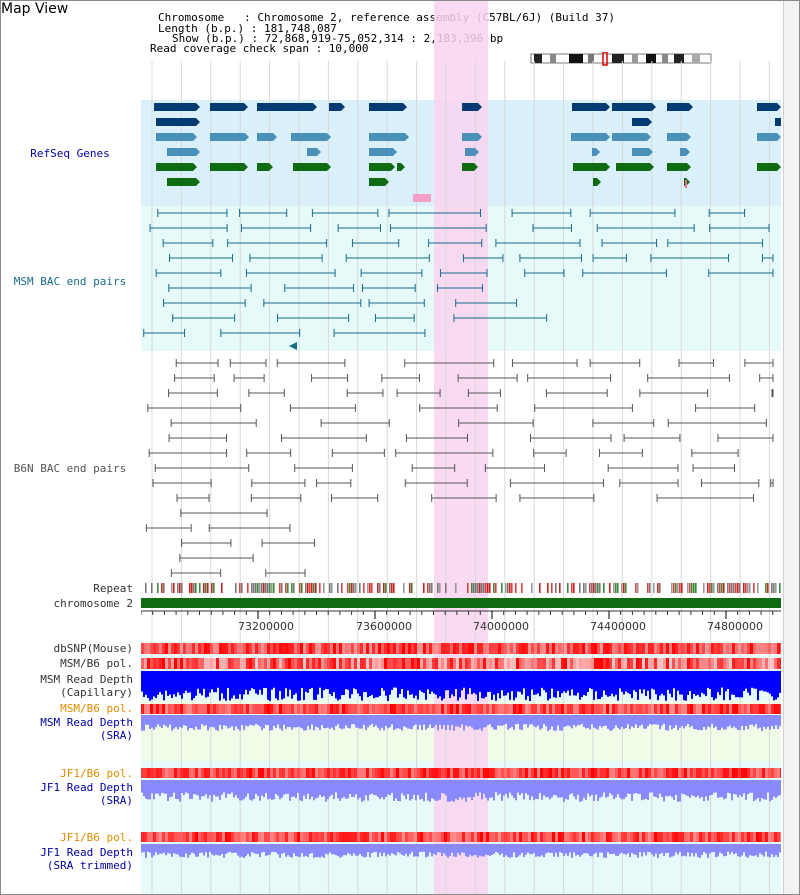 Image resolution: width=800 pixels, height=895 pixels. What do you see at coordinates (461, 663) in the screenshot?
I see `msm-b6-pol-heat-track` at bounding box center [461, 663].